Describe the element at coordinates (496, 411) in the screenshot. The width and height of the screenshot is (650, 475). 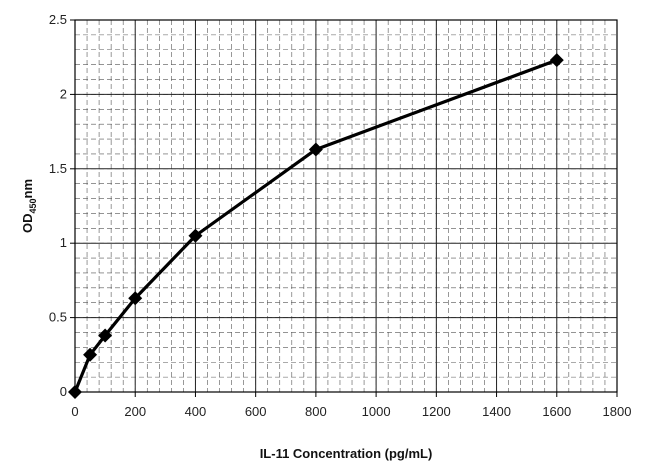
I see `x-tick-label: 1400` at that location.